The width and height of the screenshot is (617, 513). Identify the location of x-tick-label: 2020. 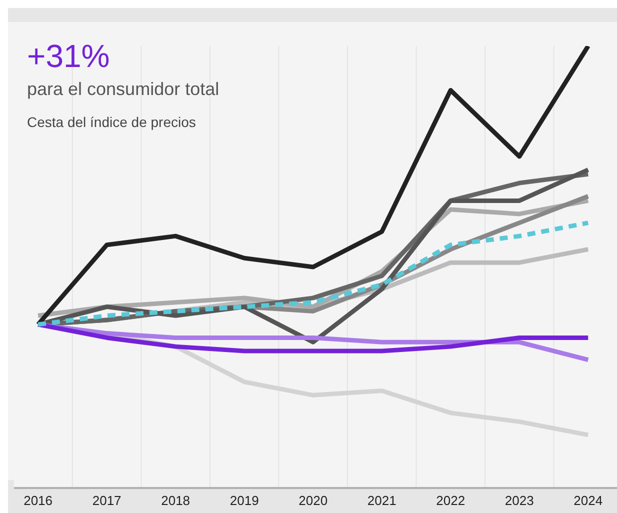
(313, 500).